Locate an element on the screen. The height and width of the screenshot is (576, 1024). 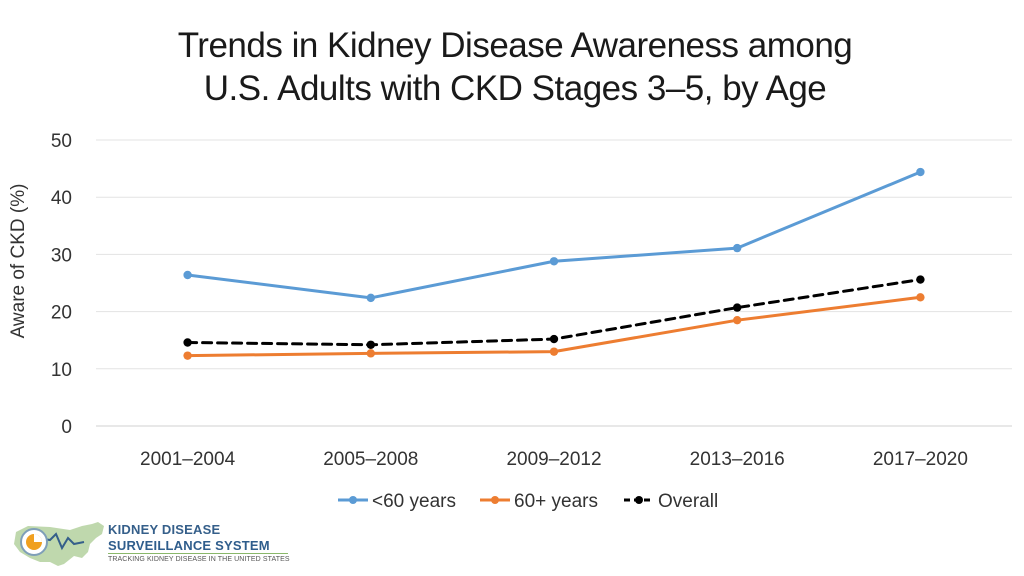
series-over60 is located at coordinates (554, 326).